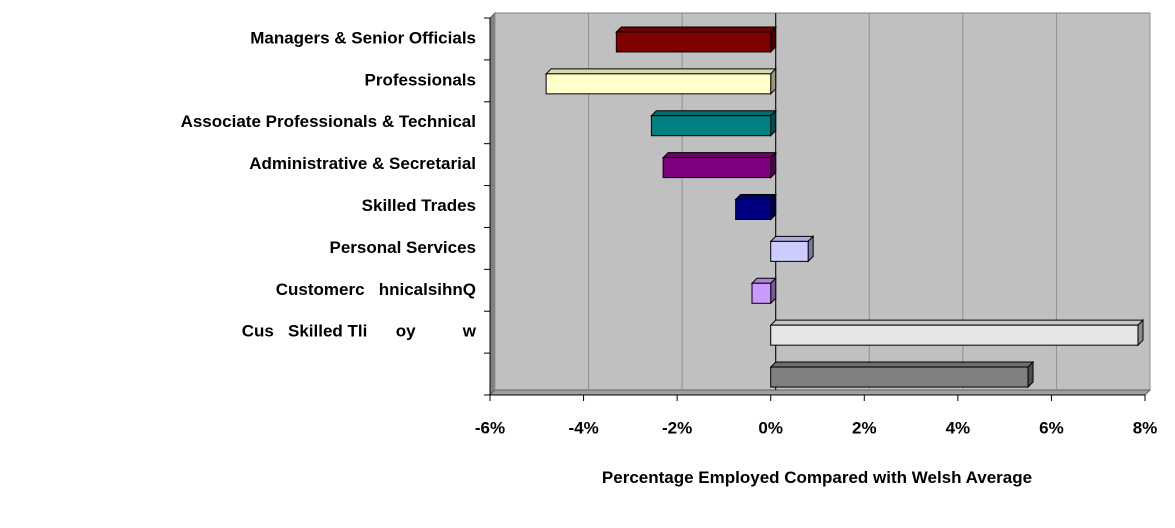  What do you see at coordinates (1051, 427) in the screenshot?
I see `x-tick-label: 6%` at bounding box center [1051, 427].